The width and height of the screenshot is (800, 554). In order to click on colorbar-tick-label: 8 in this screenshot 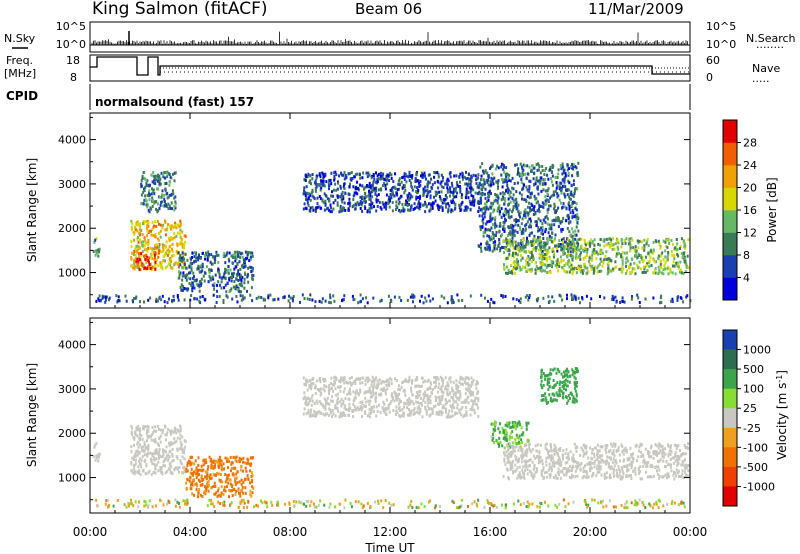, I will do `click(746, 255)`.